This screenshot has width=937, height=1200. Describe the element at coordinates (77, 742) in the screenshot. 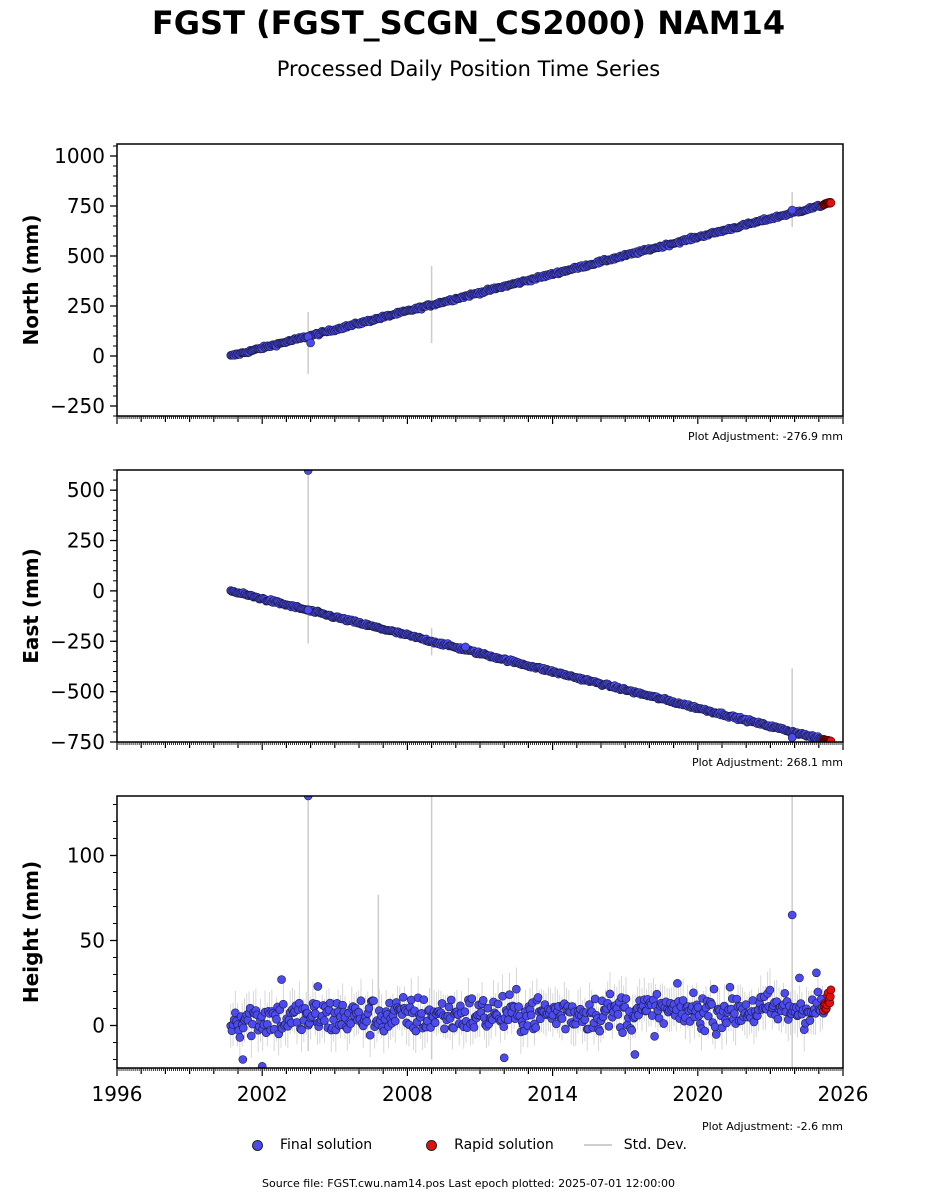

I see `y-tick-label: −750` at that location.